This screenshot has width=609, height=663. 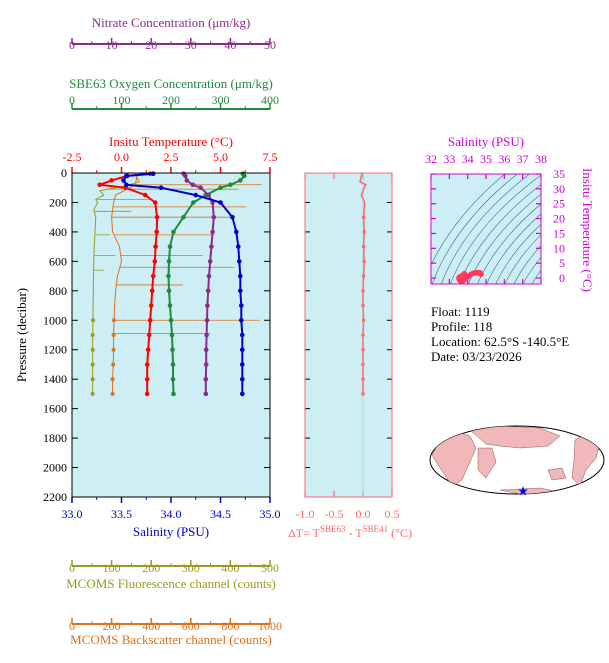 What do you see at coordinates (559, 219) in the screenshot?
I see `ts-y-tick-label: 20` at bounding box center [559, 219].